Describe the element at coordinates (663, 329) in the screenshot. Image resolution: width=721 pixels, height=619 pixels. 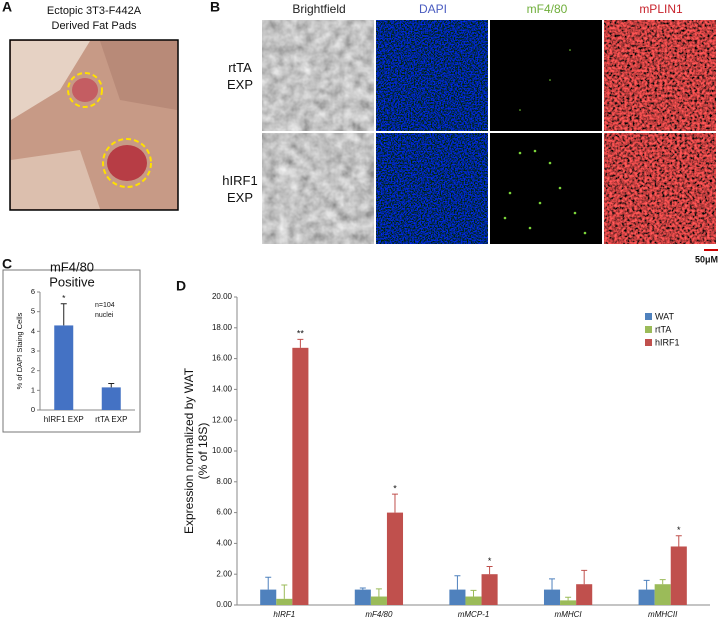
I see `legend-label: rtTA` at that location.